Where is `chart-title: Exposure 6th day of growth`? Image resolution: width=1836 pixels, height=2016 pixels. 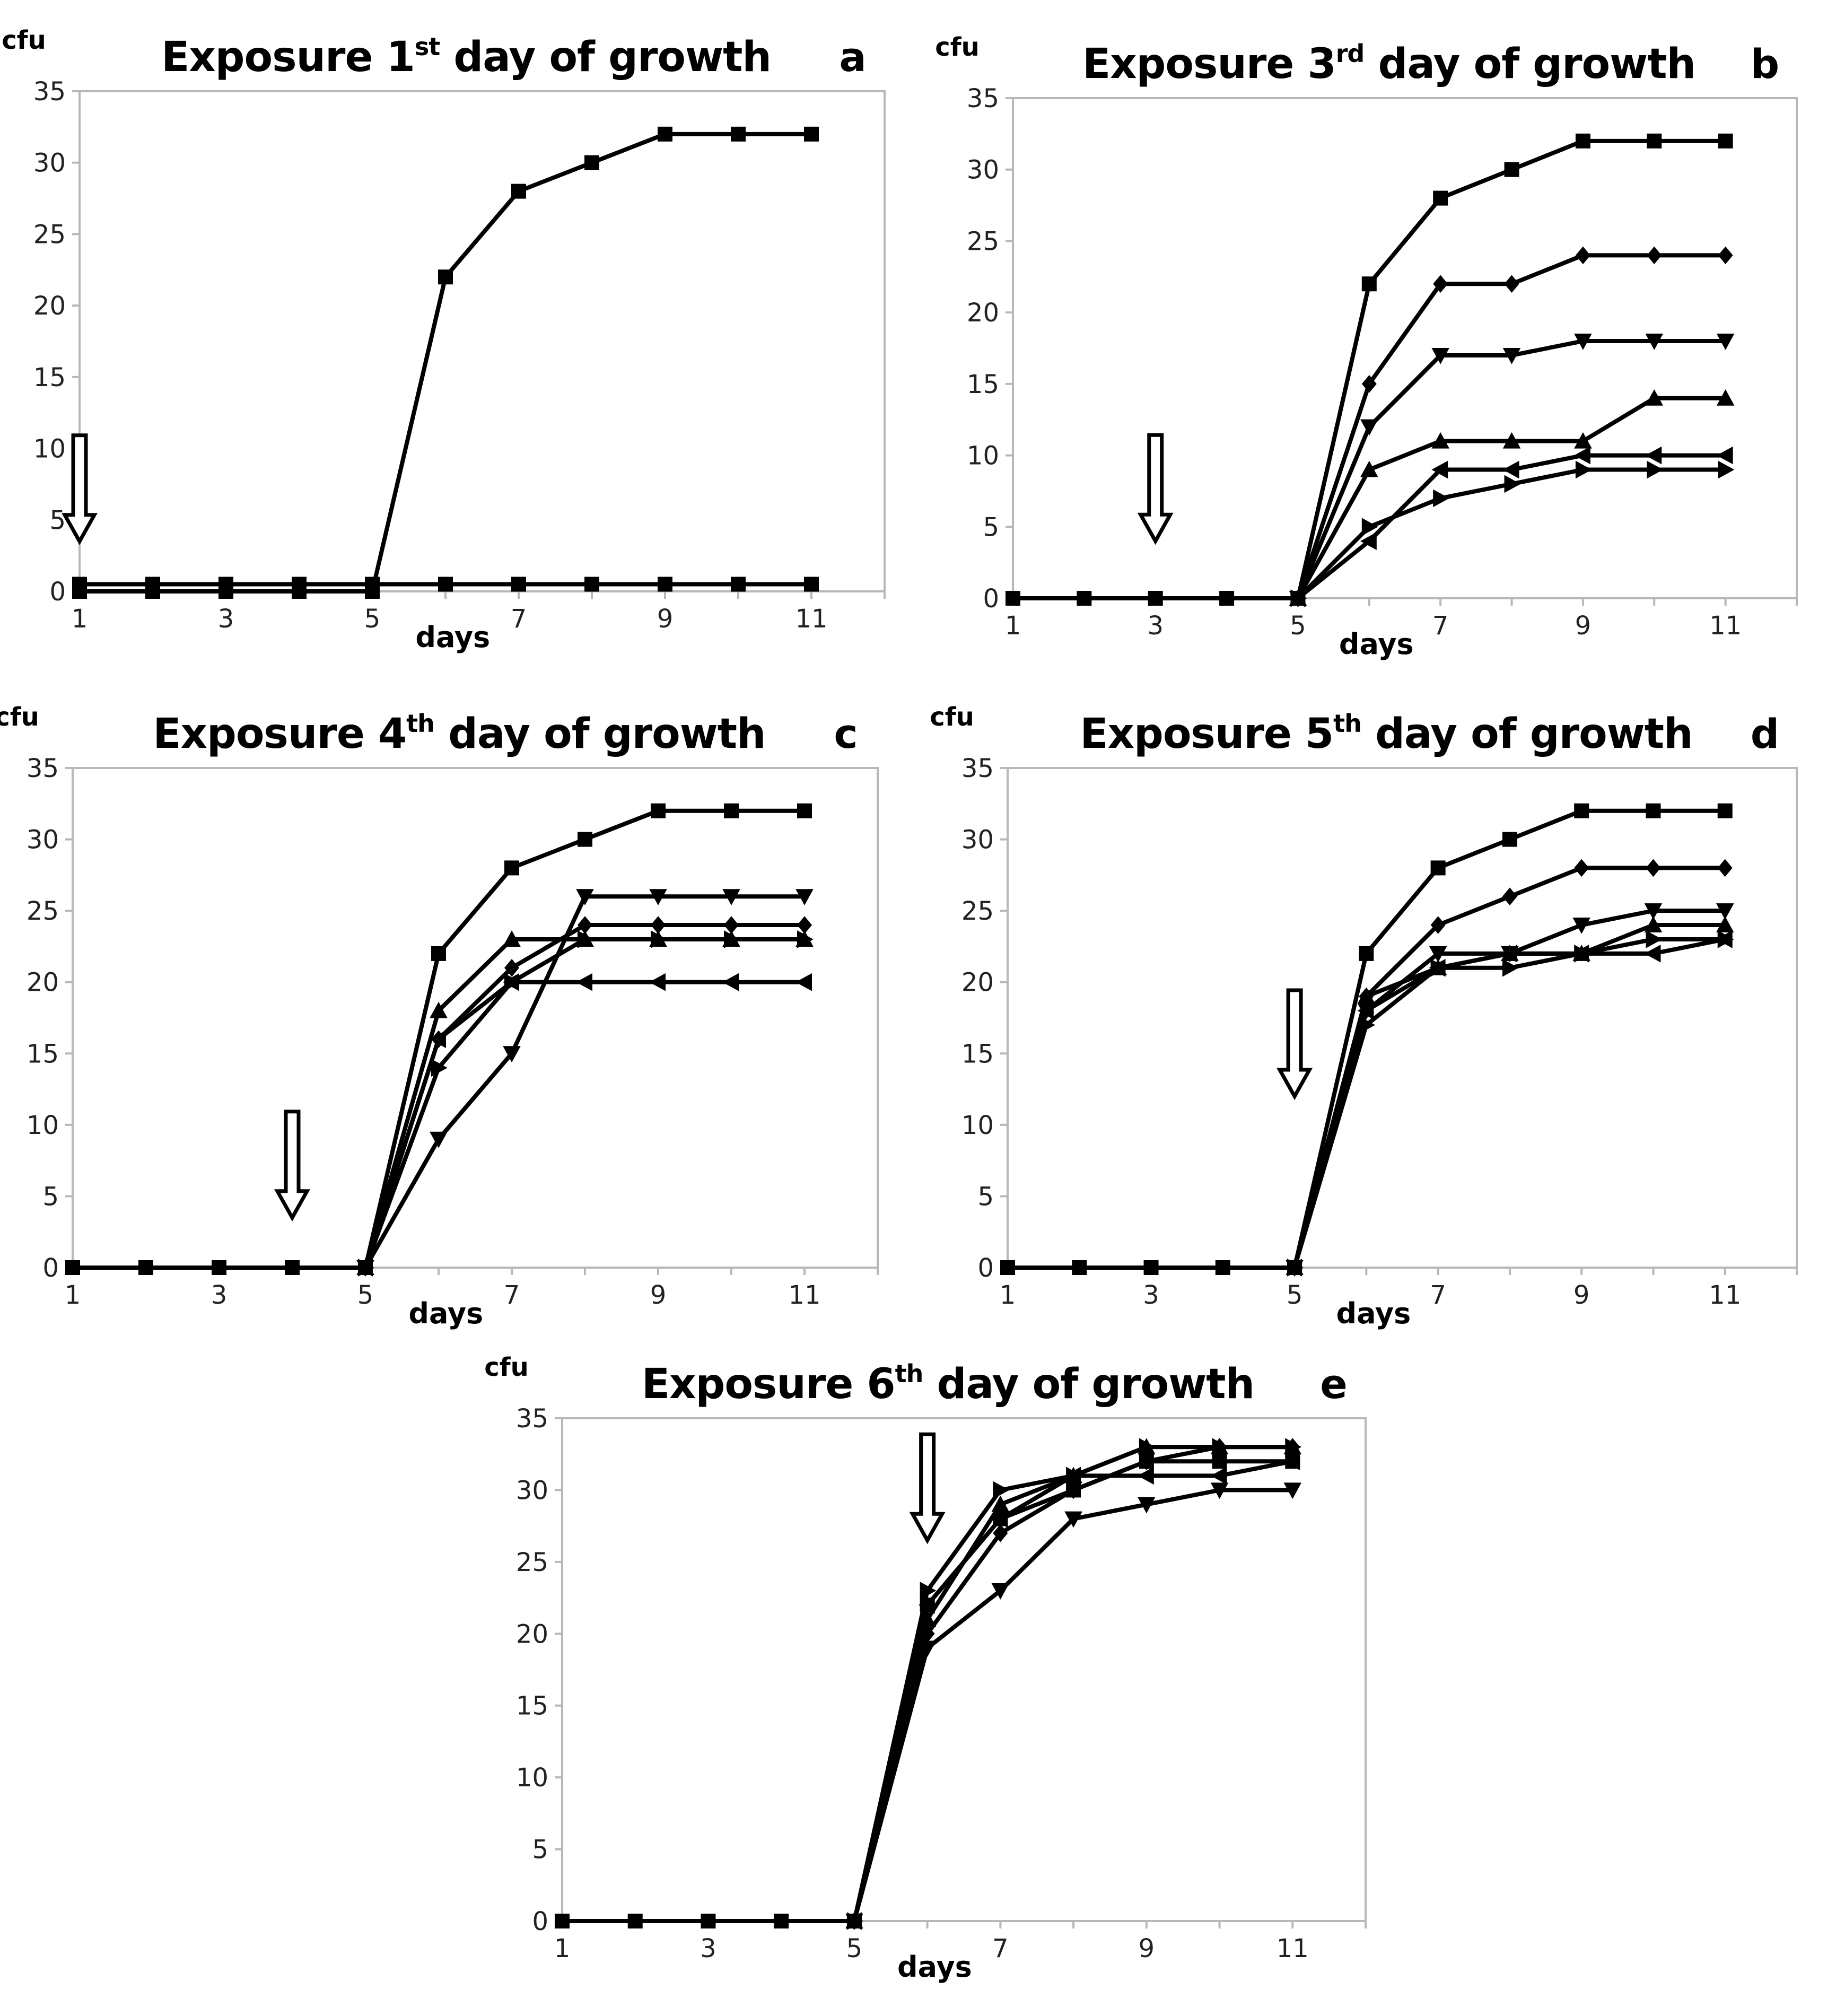
chart-title: Exposure 6th day of growth is located at coordinates (948, 1383).